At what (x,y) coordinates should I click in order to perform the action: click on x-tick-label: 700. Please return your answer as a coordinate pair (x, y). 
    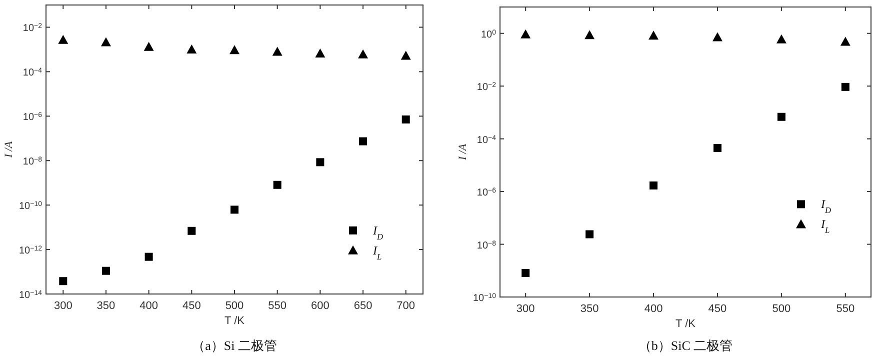
    Looking at the image, I should click on (406, 306).